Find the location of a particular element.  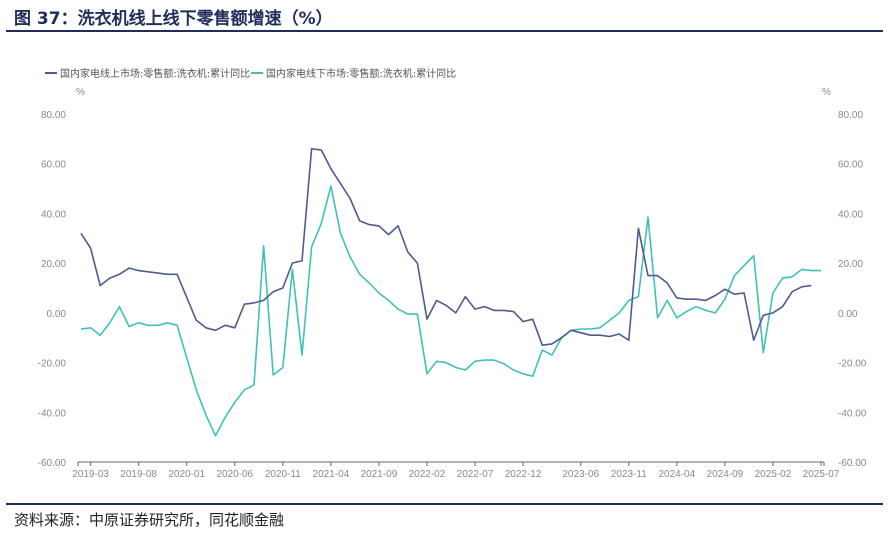

y-axis-unit-right: % is located at coordinates (826, 92).